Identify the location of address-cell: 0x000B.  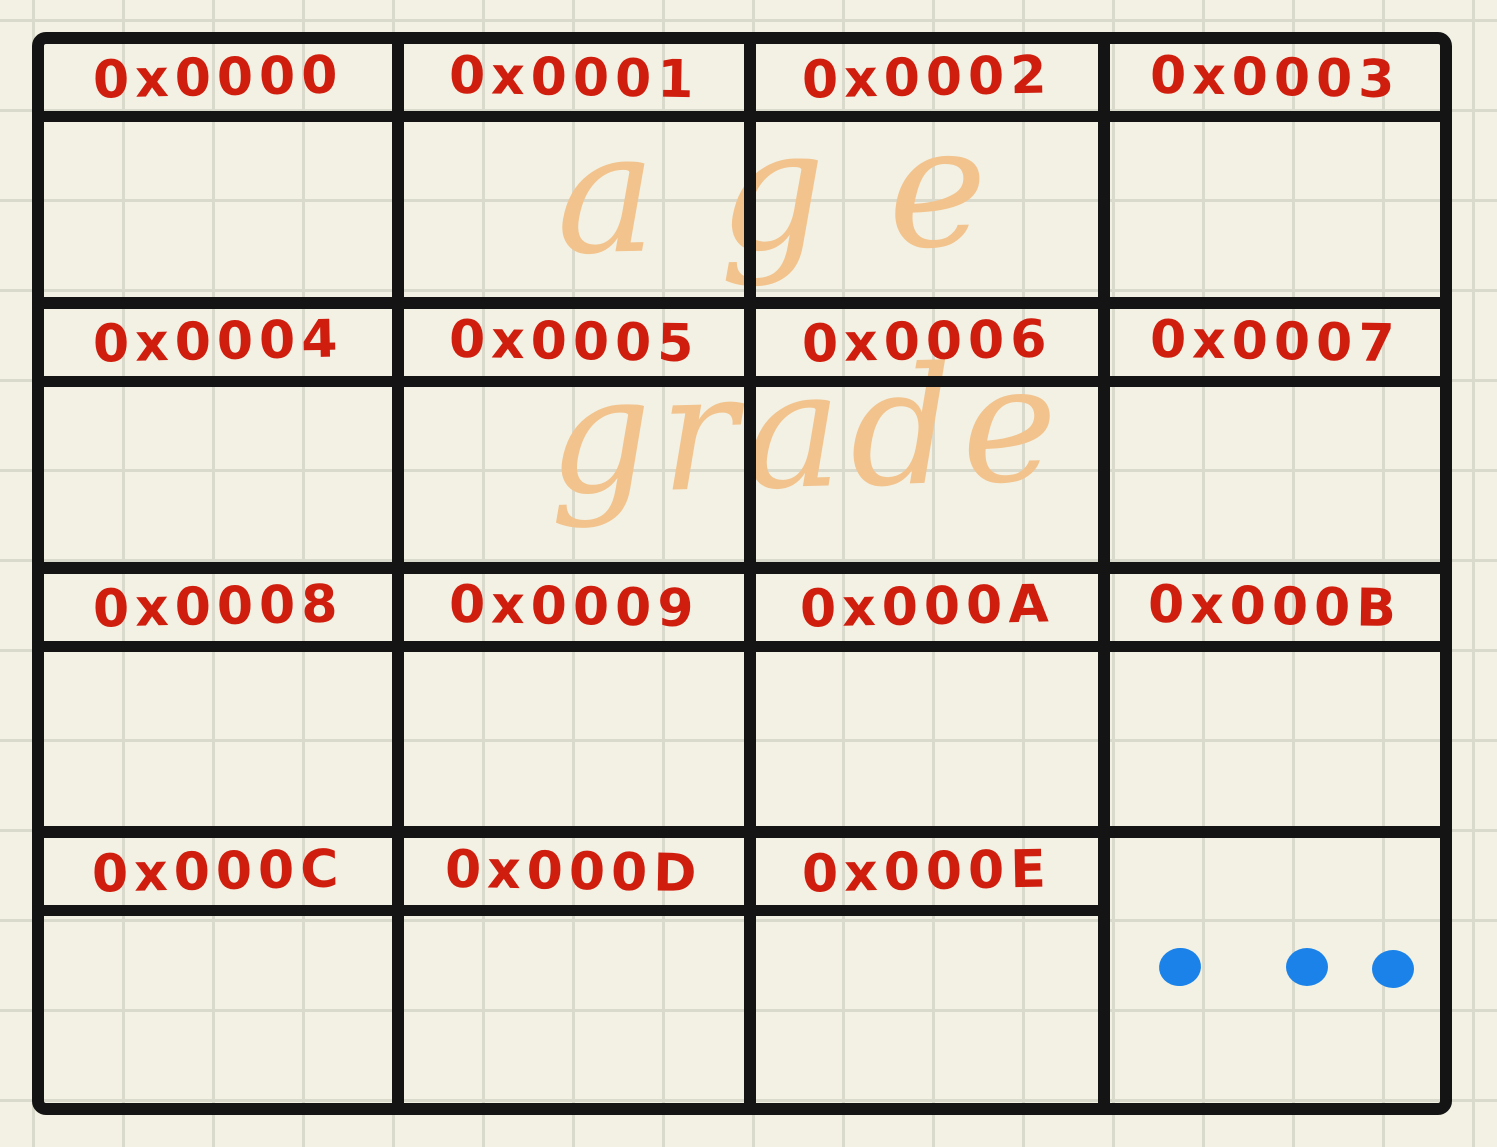
(1269, 612).